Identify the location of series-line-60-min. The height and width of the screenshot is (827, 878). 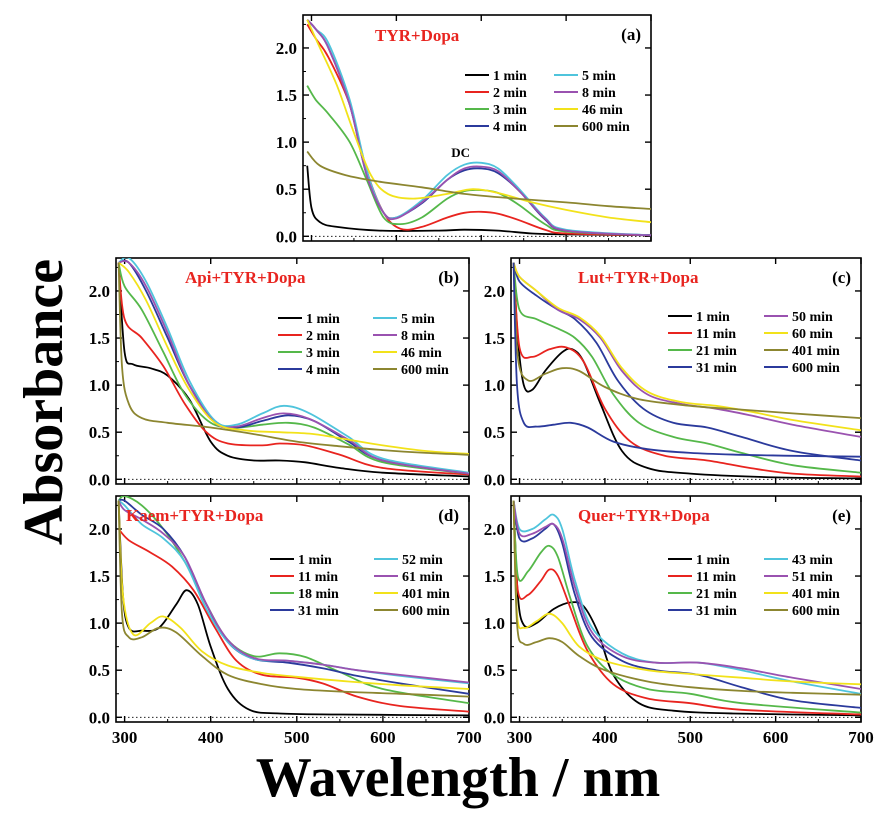
(686, 347).